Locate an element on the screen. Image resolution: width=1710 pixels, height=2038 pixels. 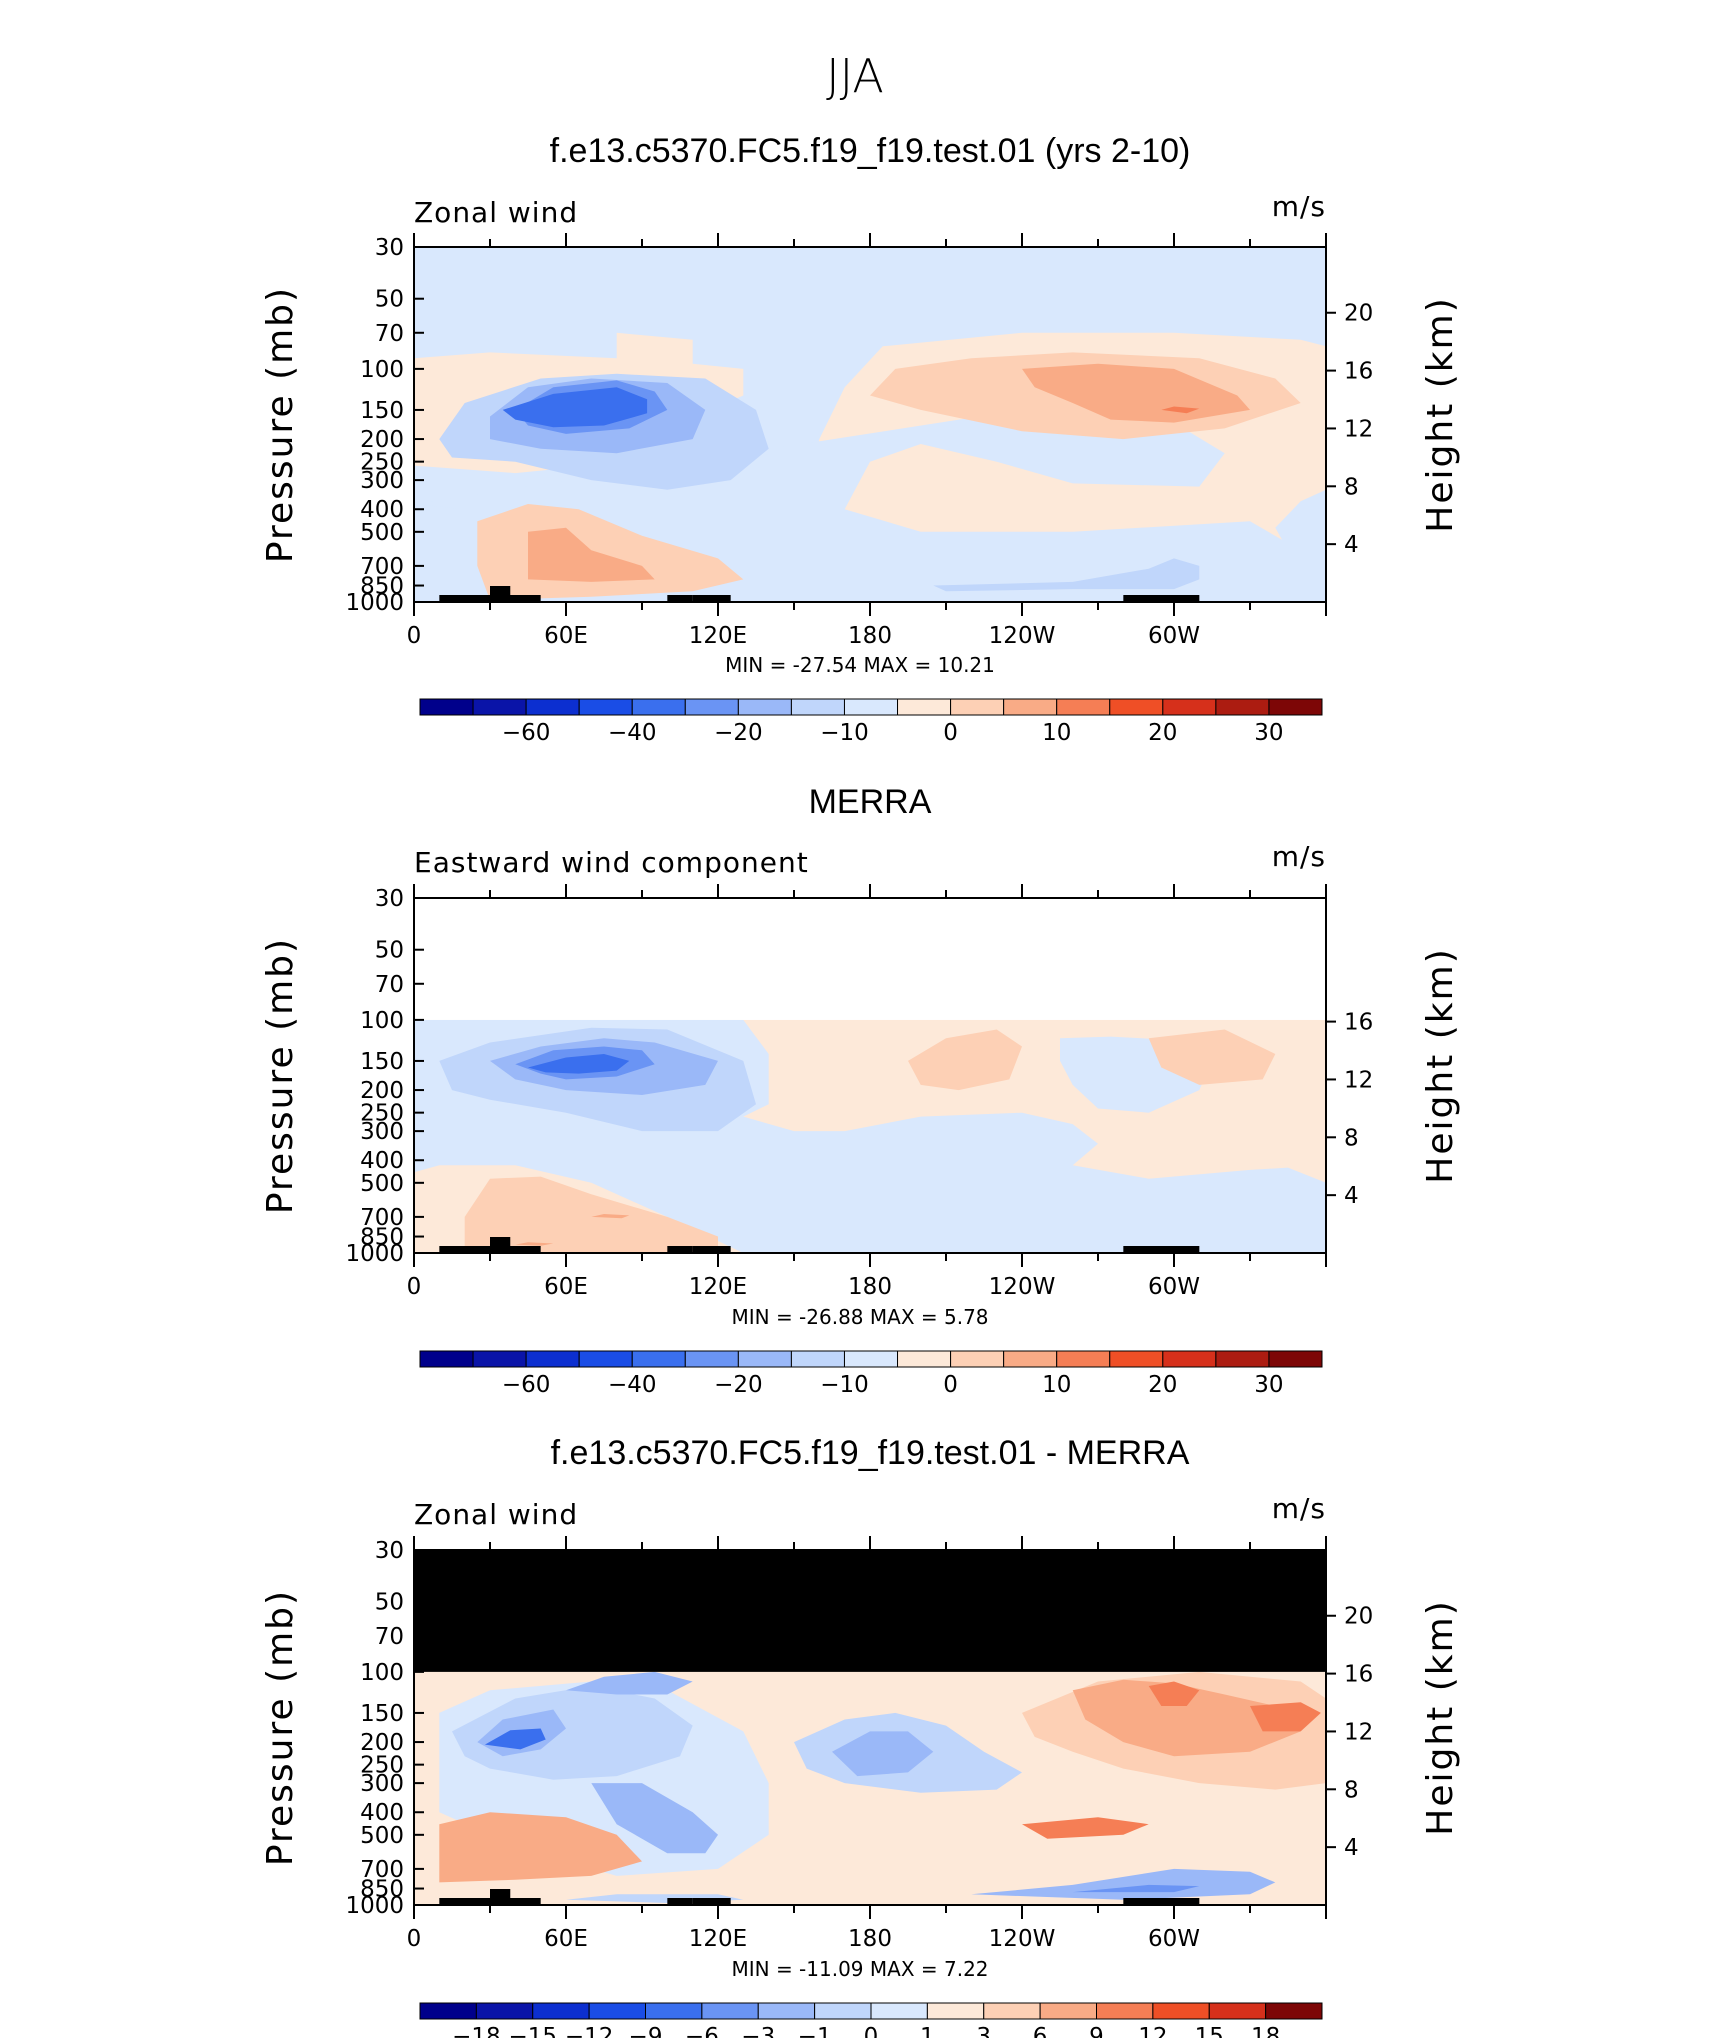
variable-label: Zonal wind is located at coordinates (496, 1514).